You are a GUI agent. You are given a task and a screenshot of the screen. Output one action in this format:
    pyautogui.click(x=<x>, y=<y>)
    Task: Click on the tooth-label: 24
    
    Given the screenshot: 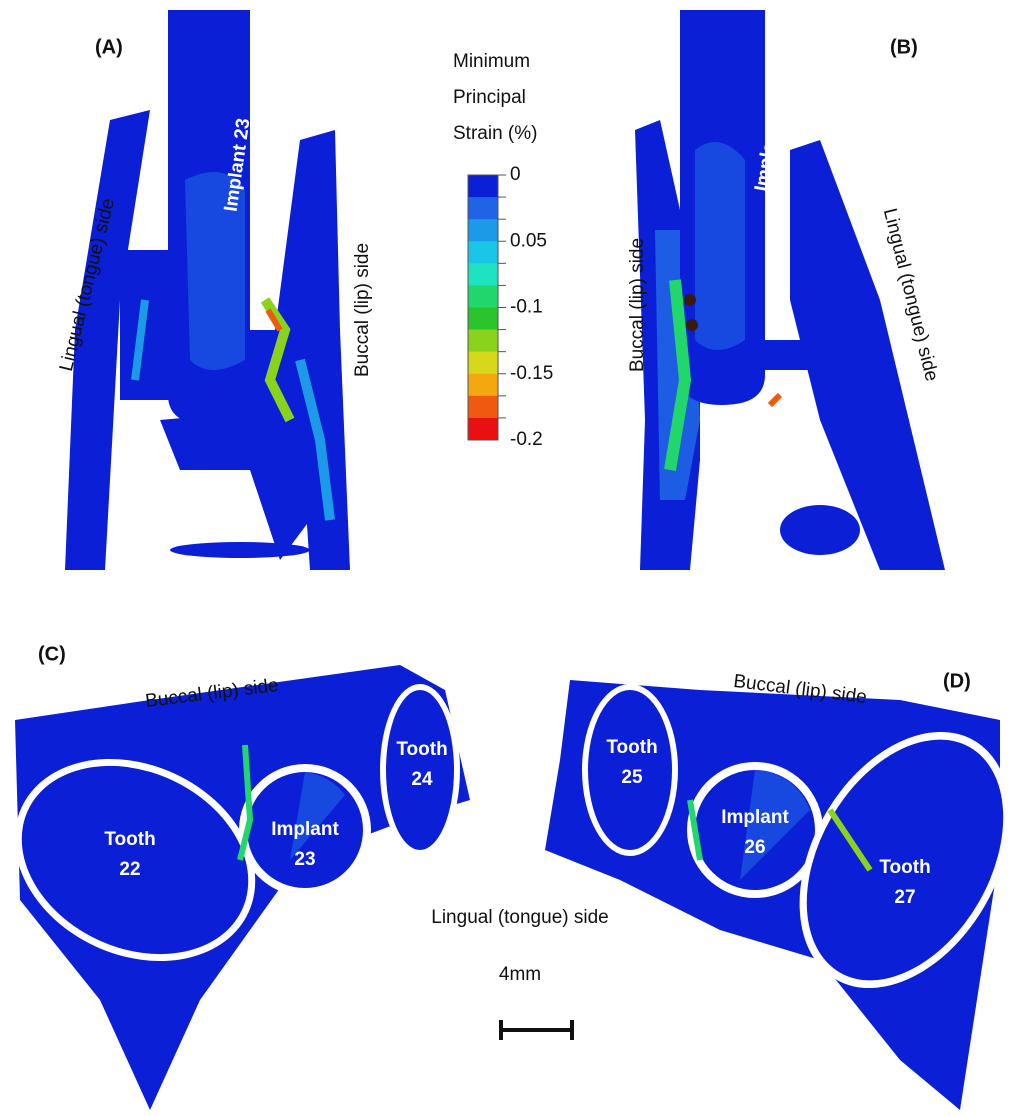 What is the action you would take?
    pyautogui.click(x=422, y=779)
    